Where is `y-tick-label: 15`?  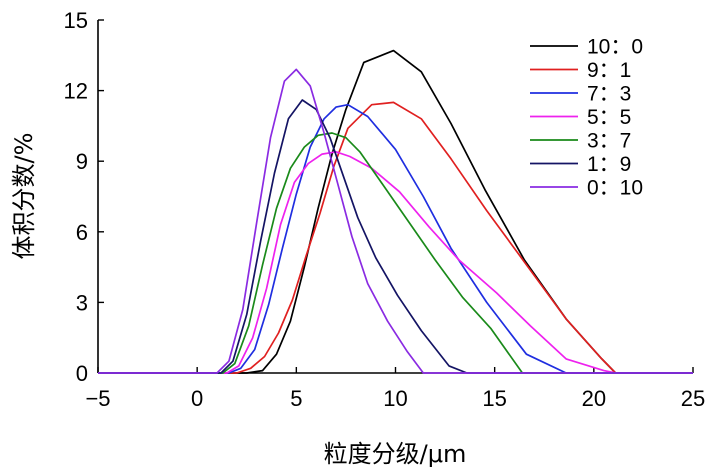 y-tick-label: 15 is located at coordinates (76, 20).